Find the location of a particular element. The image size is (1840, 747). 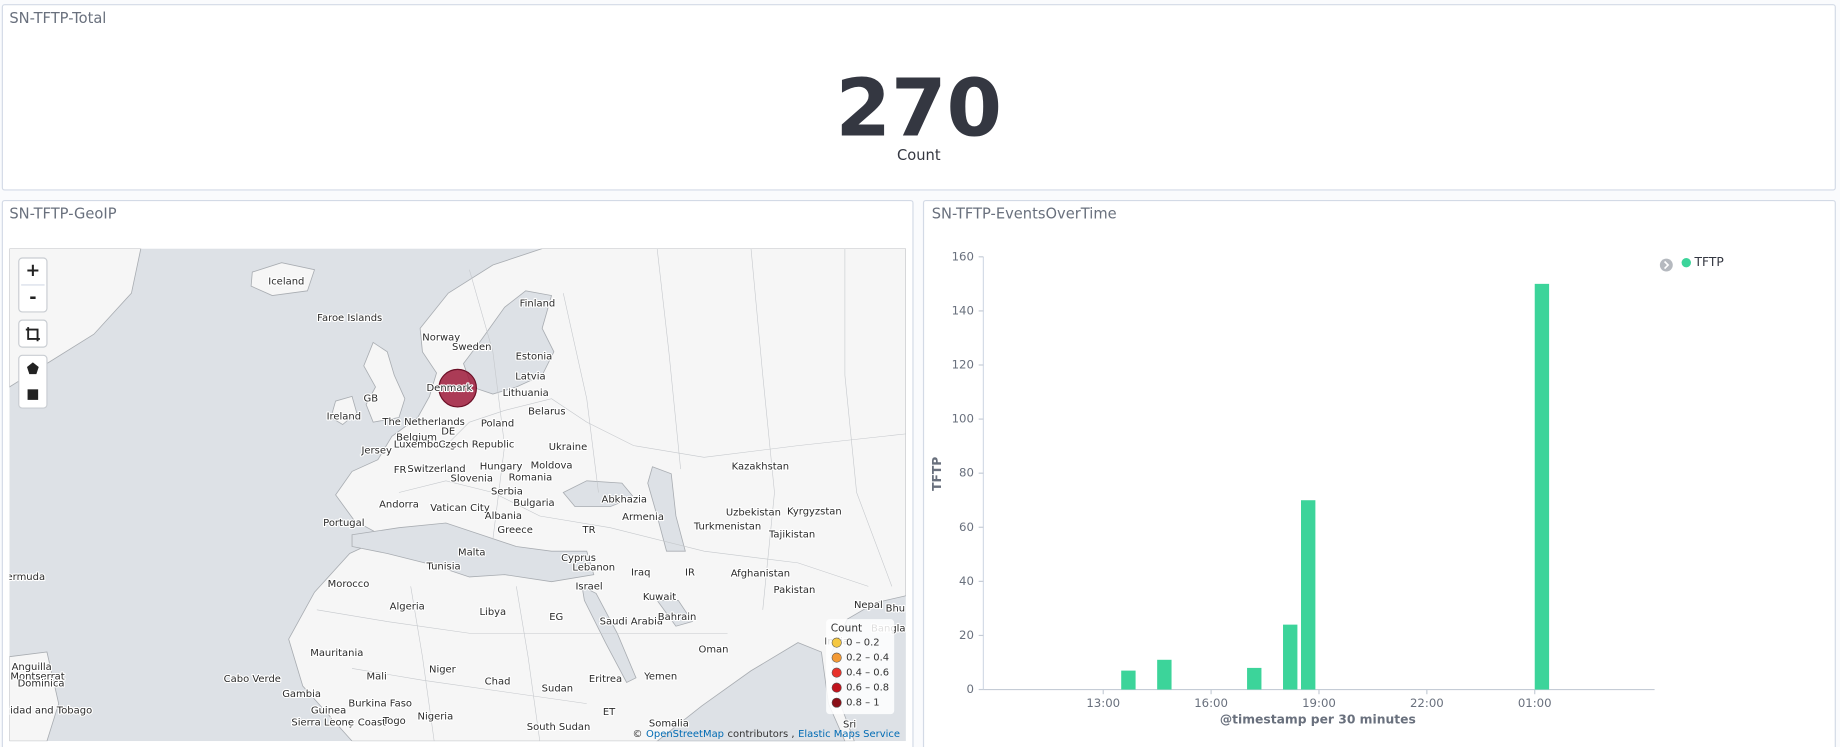

map-label: Nepal is located at coordinates (868, 605).